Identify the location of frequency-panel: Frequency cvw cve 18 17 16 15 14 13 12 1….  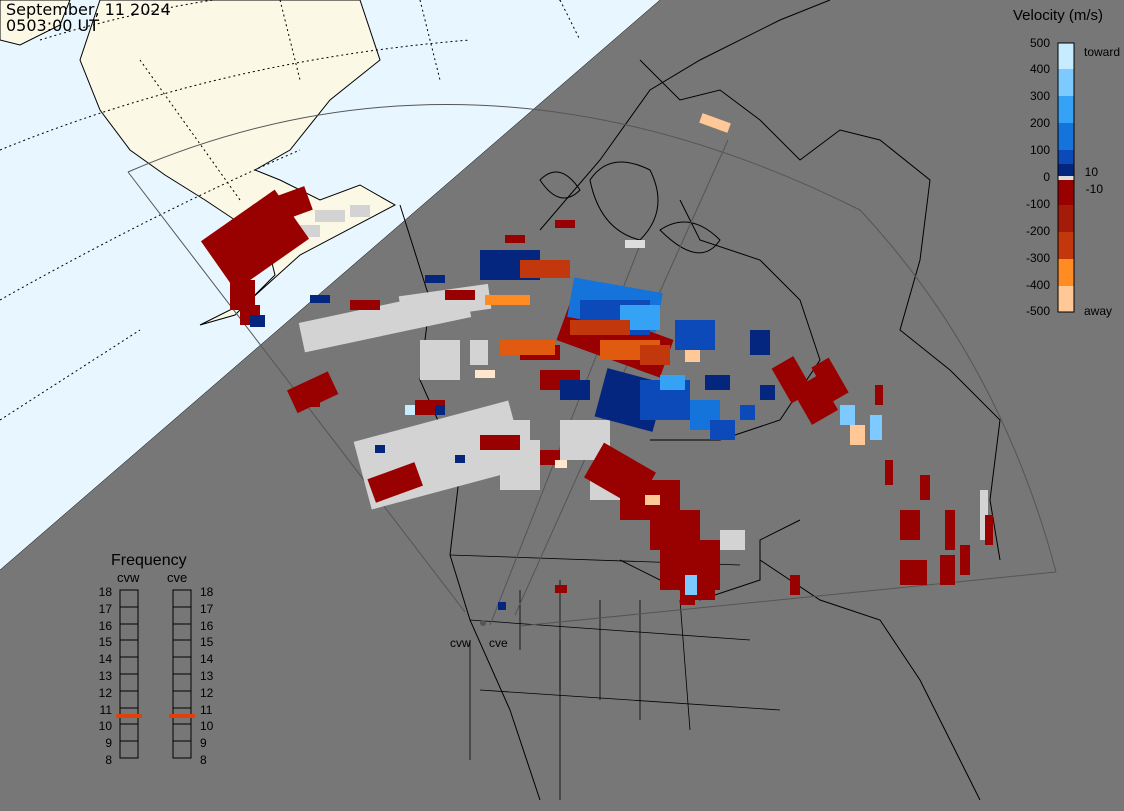
(156, 659).